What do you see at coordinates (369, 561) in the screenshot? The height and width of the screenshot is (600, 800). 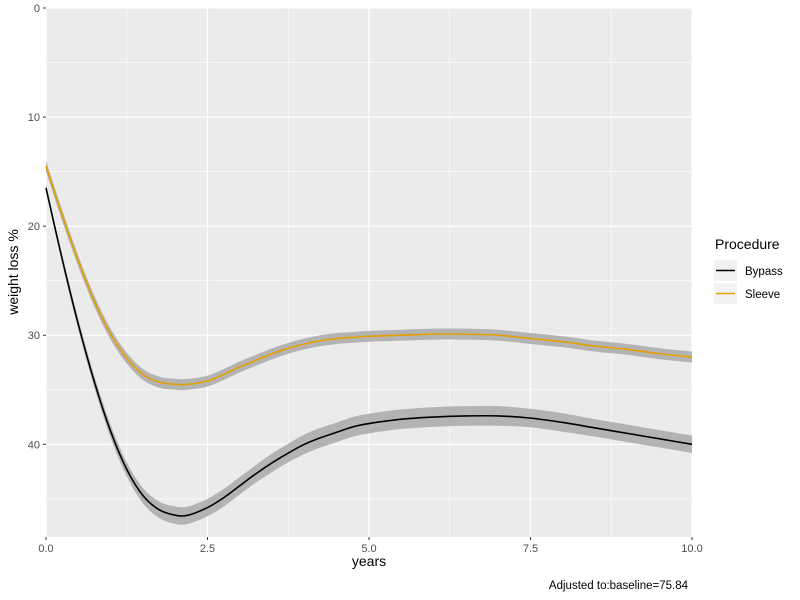 I see `x-axis-title: years` at bounding box center [369, 561].